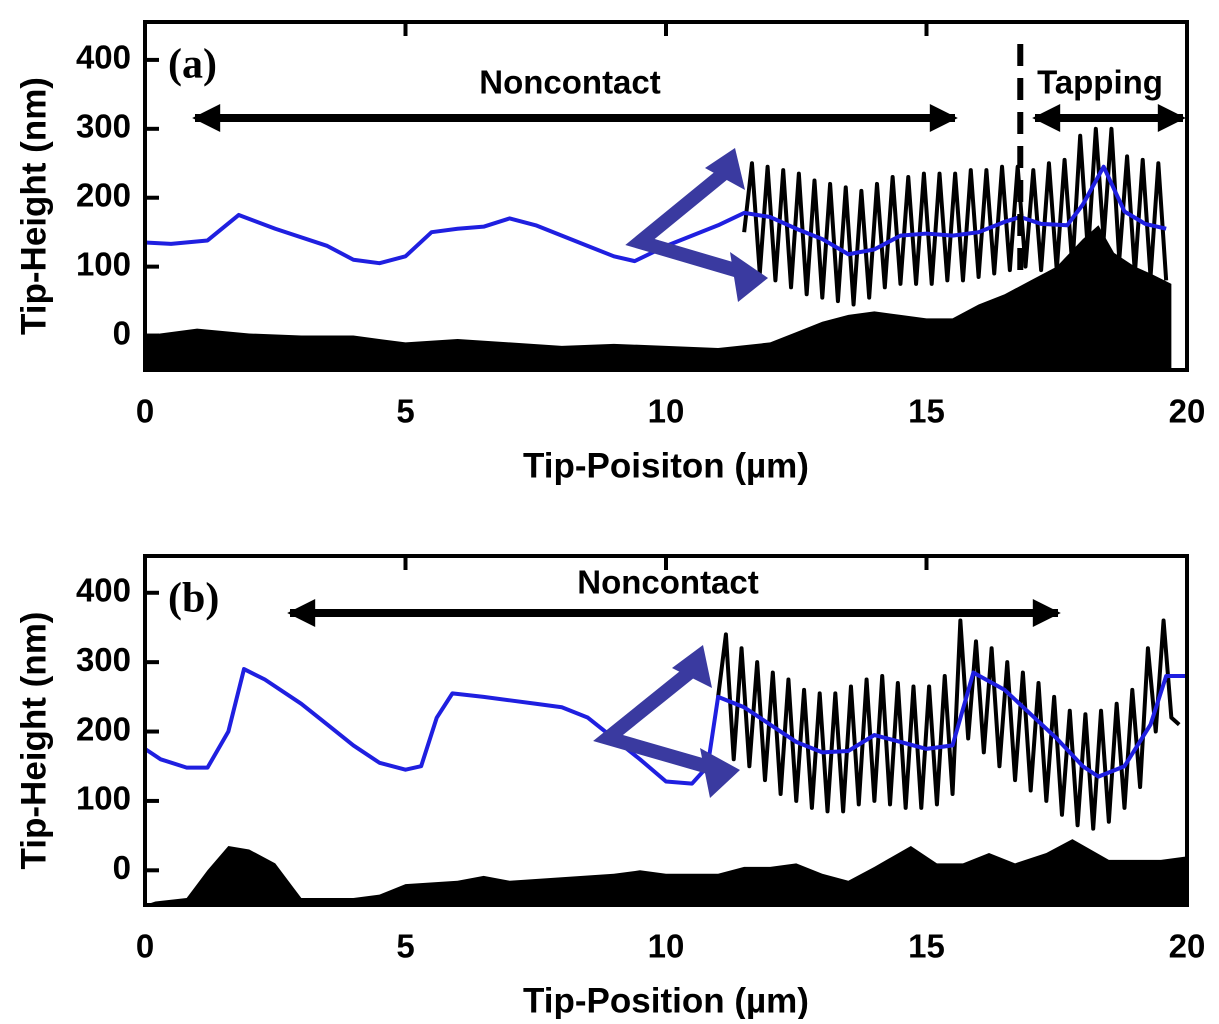 The image size is (1219, 1024). I want to click on panel-label: (b), so click(193, 599).